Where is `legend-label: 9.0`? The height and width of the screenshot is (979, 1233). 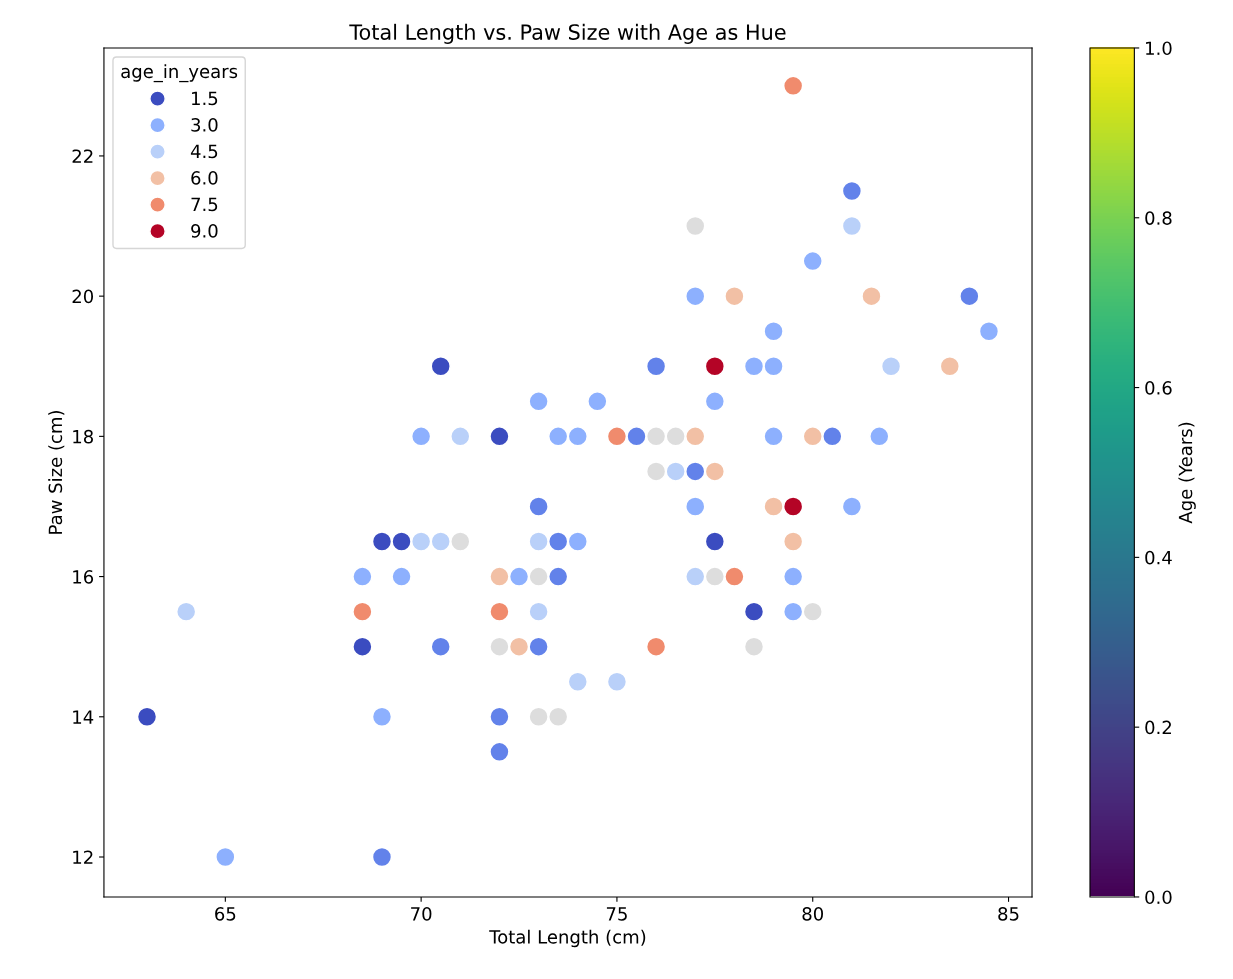 legend-label: 9.0 is located at coordinates (204, 231).